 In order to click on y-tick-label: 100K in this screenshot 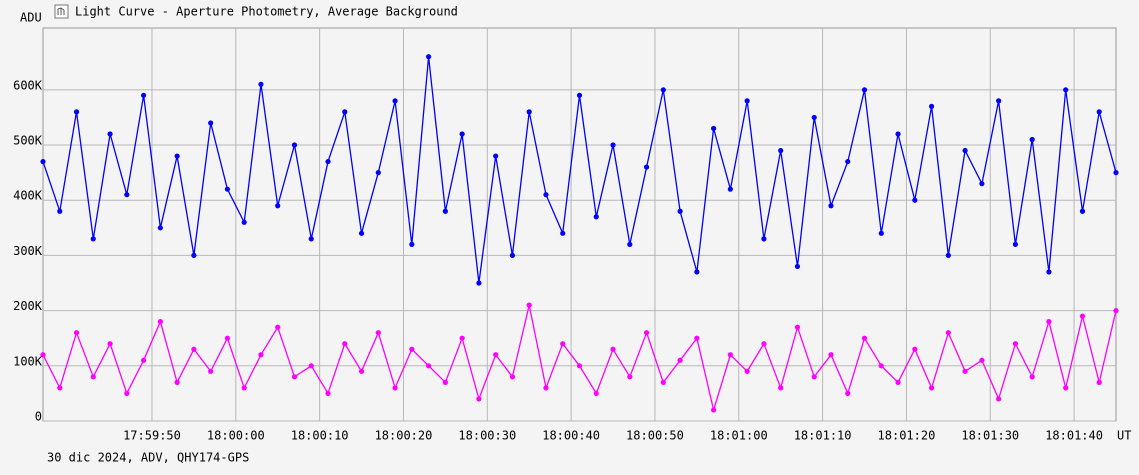, I will do `click(28, 361)`.